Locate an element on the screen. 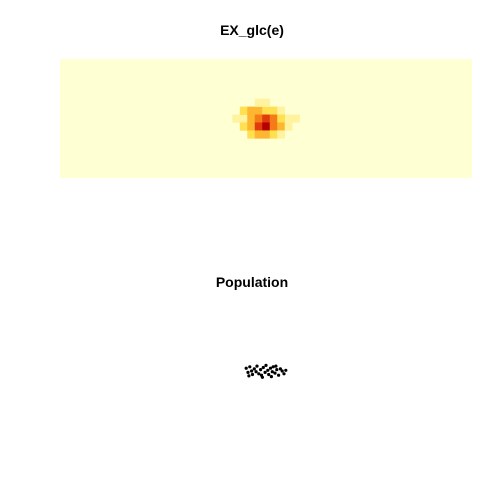 This screenshot has width=504, height=504. heatmap-title: EX_glc(e) is located at coordinates (252, 30).